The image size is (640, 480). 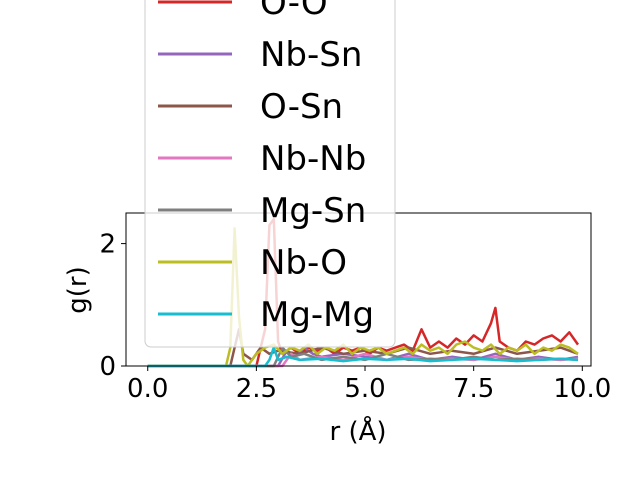 I want to click on y-tick-label: 0, so click(x=107, y=367).